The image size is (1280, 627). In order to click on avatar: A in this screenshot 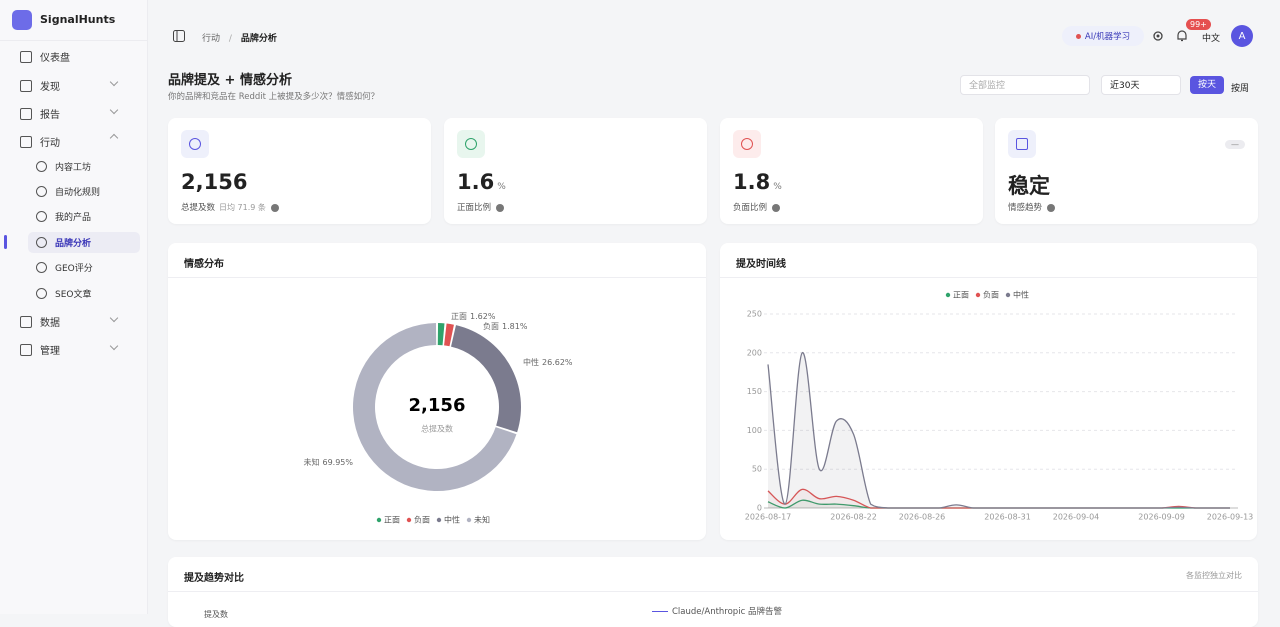, I will do `click(1242, 36)`.